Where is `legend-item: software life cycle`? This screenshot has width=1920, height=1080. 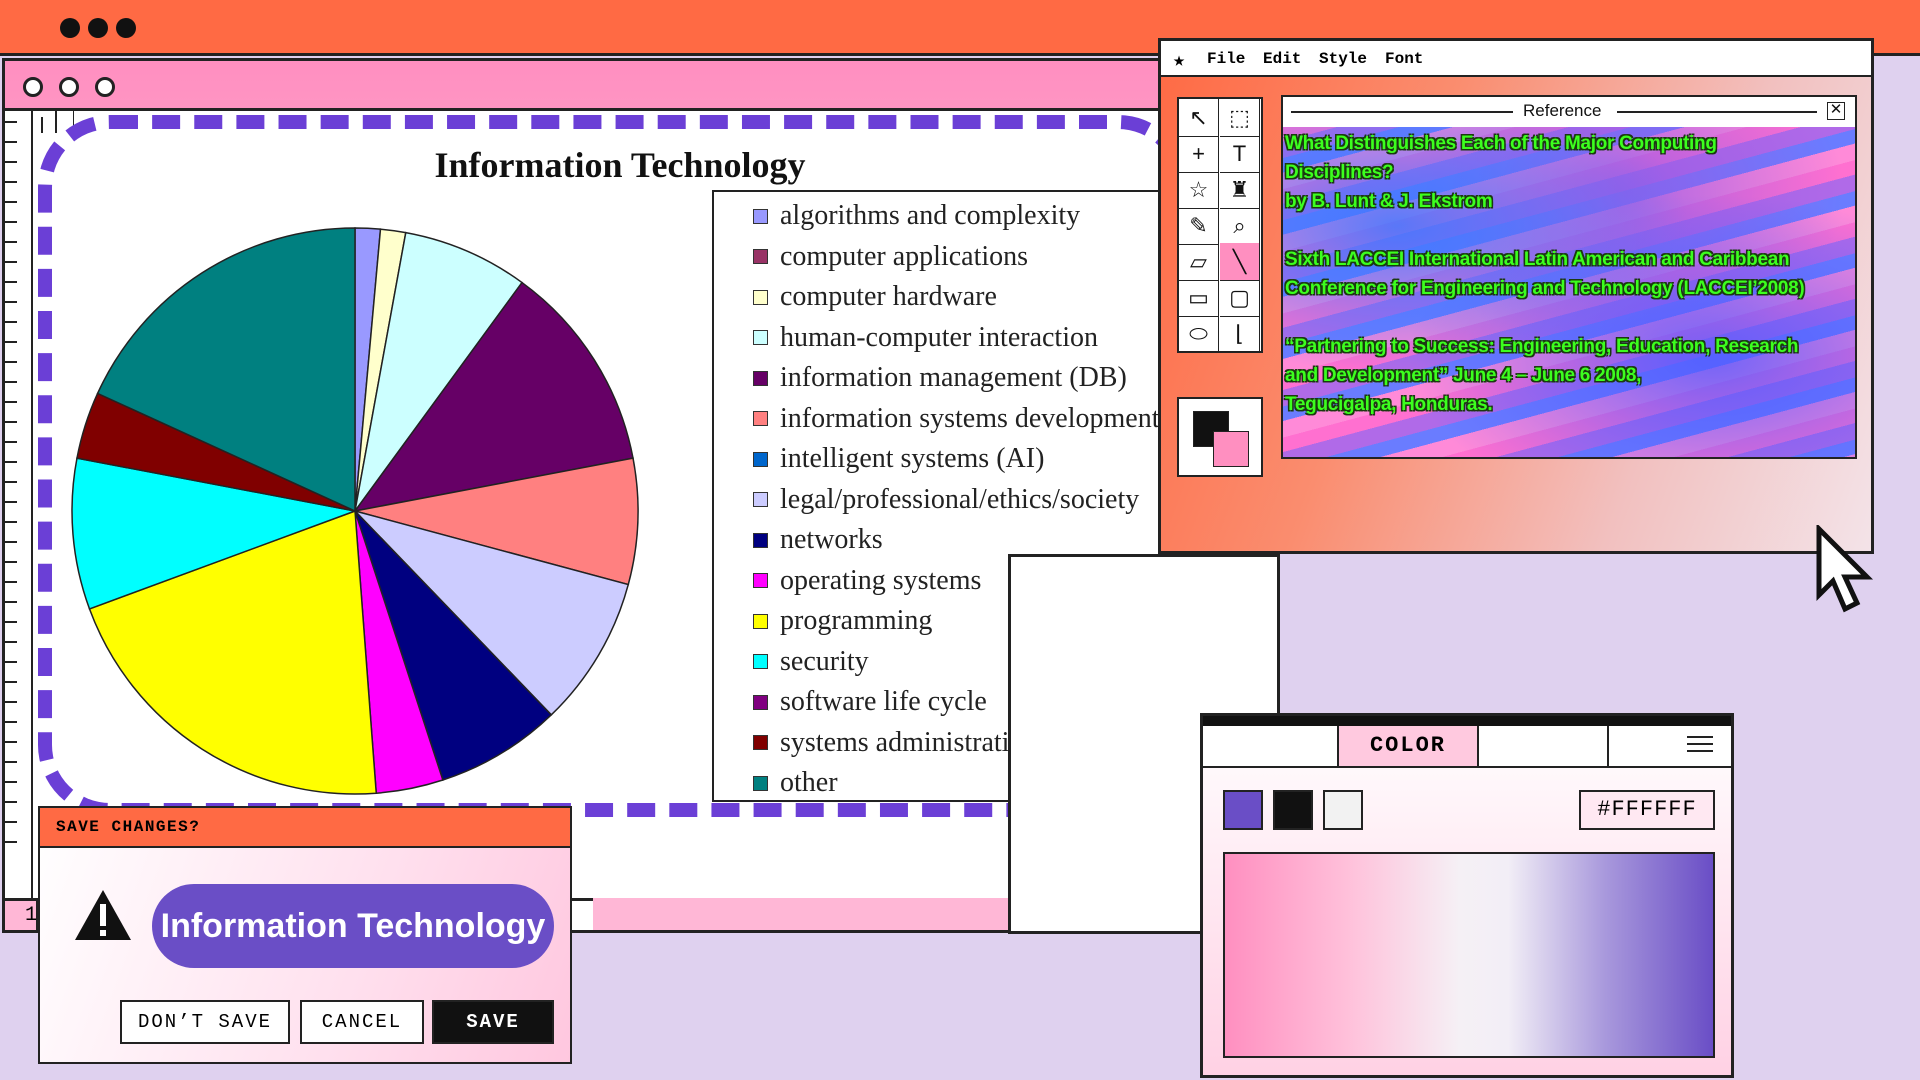 legend-item: software life cycle is located at coordinates (870, 702).